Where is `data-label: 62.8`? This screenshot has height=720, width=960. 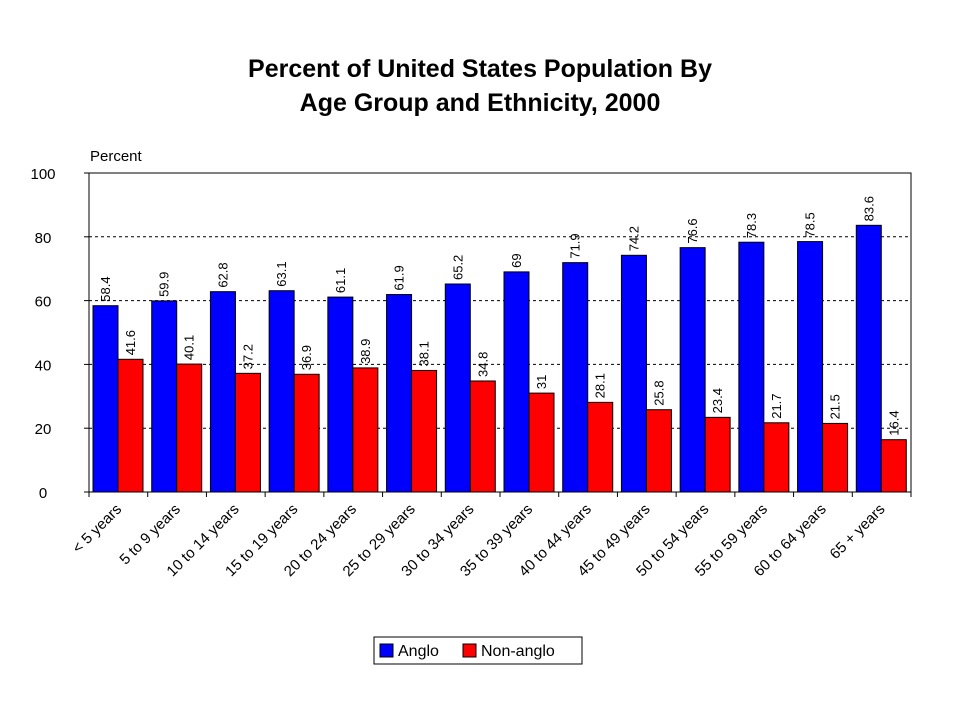 data-label: 62.8 is located at coordinates (222, 274).